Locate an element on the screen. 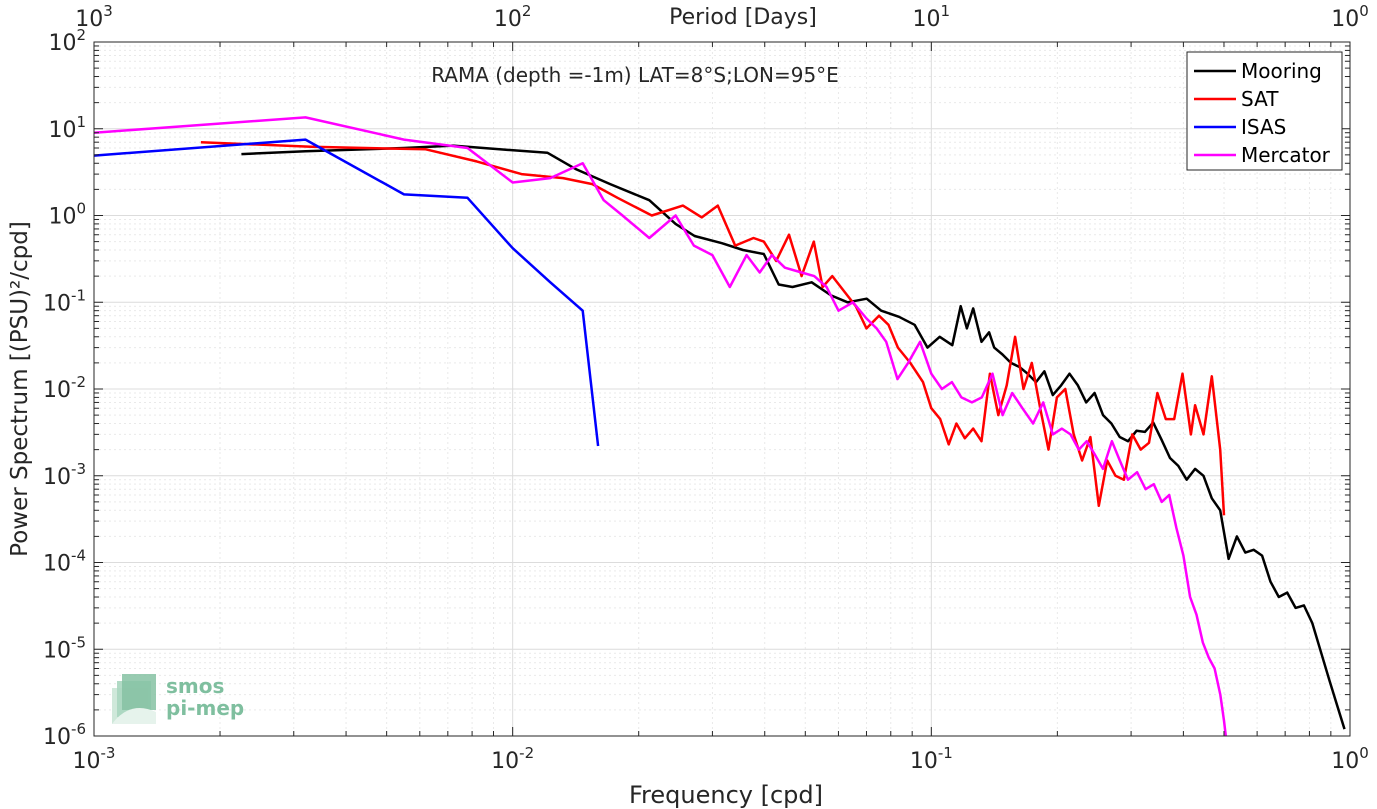 This screenshot has height=809, width=1377. top-axis-label: Period [Days] is located at coordinates (743, 17).